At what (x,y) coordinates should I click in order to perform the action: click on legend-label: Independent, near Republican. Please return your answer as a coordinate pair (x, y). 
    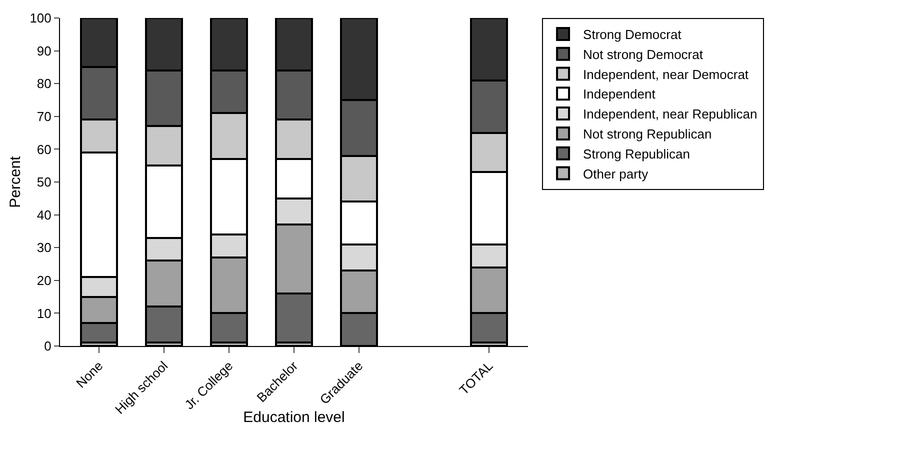
    Looking at the image, I should click on (670, 114).